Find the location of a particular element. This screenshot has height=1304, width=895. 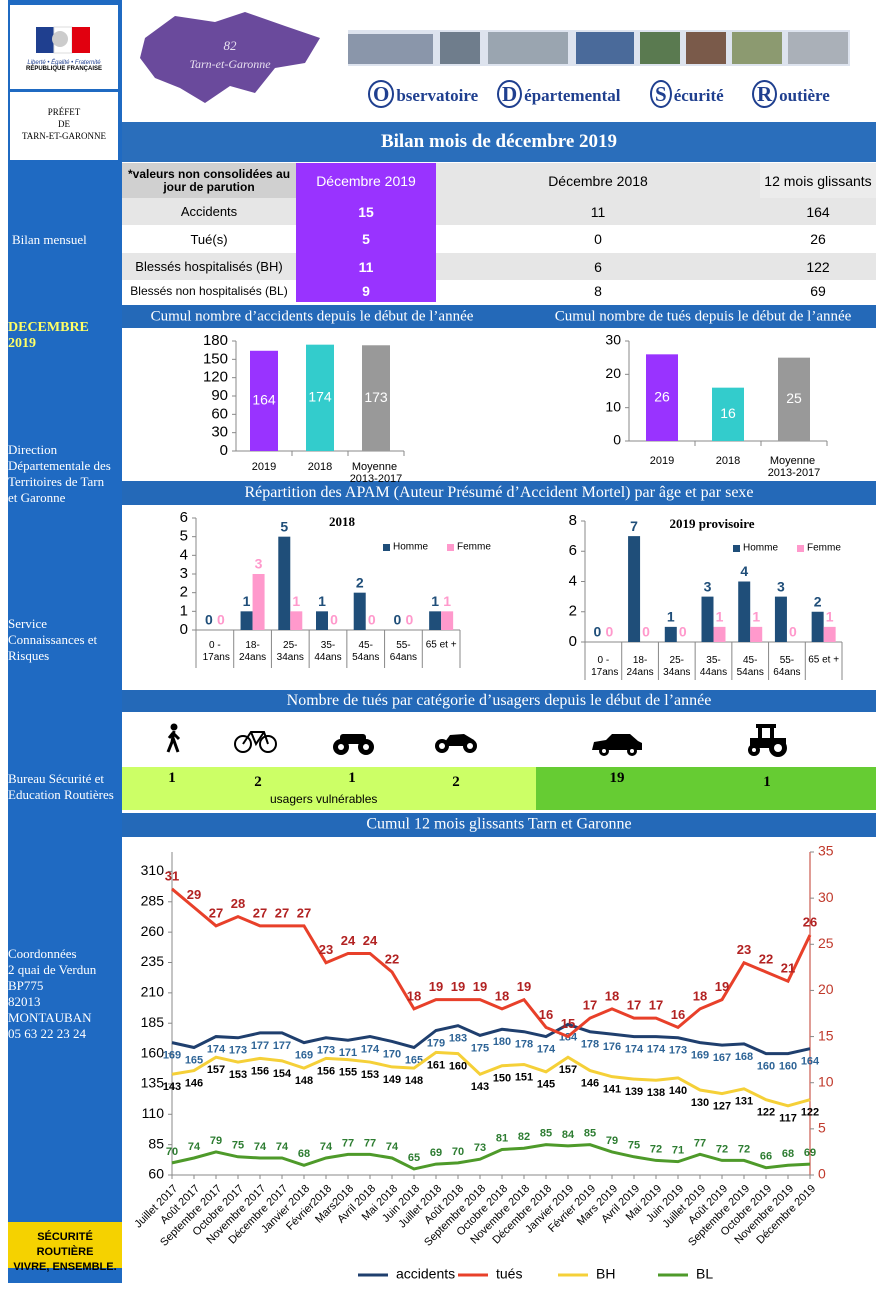

chart-title: 2019 provisoire is located at coordinates (711, 523).